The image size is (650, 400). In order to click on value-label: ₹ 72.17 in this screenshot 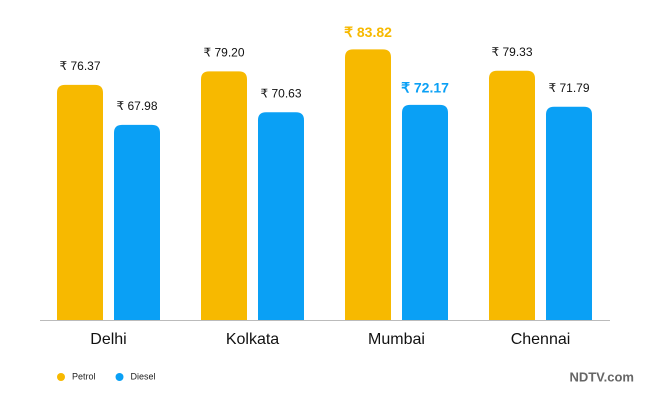, I will do `click(425, 88)`.